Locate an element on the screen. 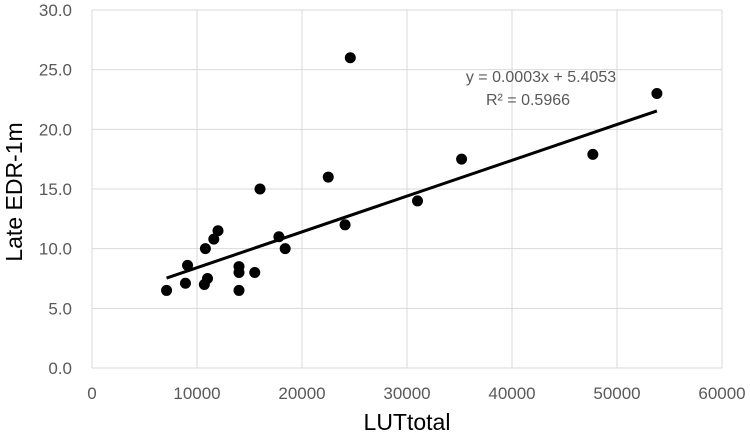  x-axis-title: LUTtotal is located at coordinates (407, 422).